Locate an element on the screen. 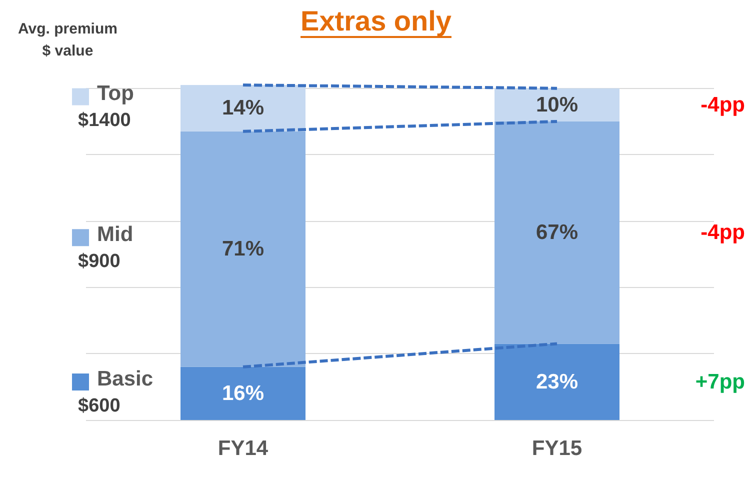  data-label: 14% is located at coordinates (243, 108).